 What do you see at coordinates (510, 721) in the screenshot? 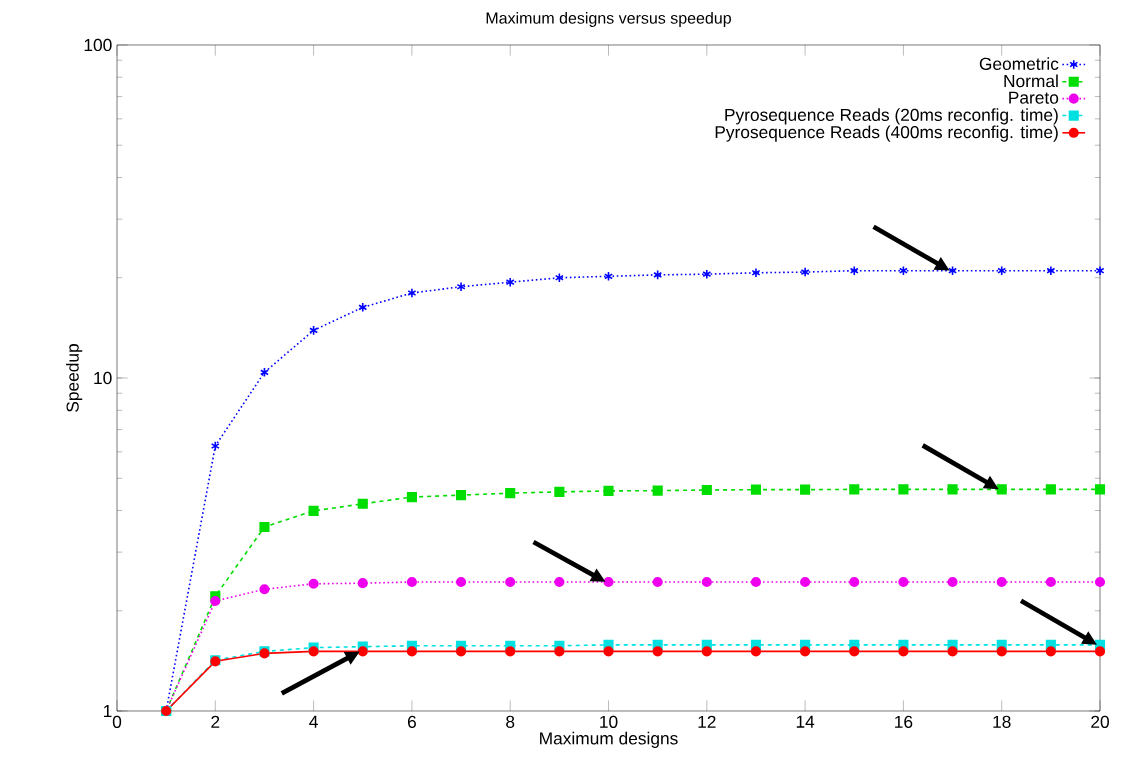
I see `x-tick-label: 8` at bounding box center [510, 721].